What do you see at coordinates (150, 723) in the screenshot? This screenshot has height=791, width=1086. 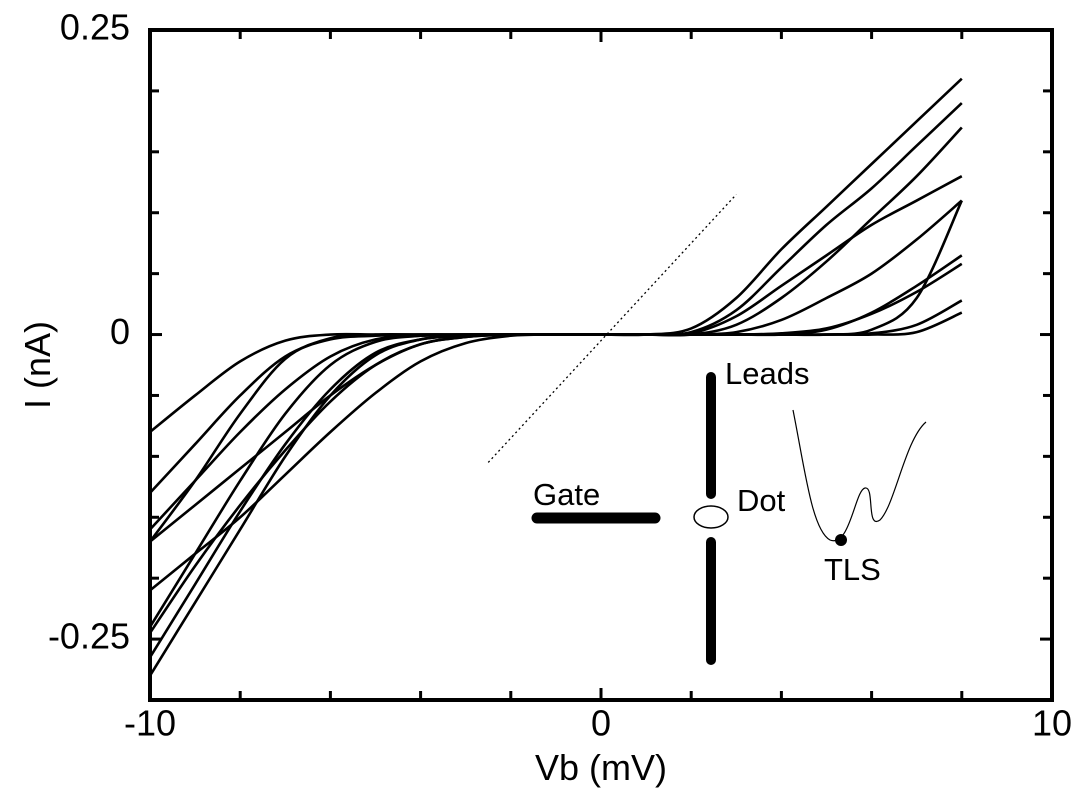 I see `x-tick-label: -10` at bounding box center [150, 723].